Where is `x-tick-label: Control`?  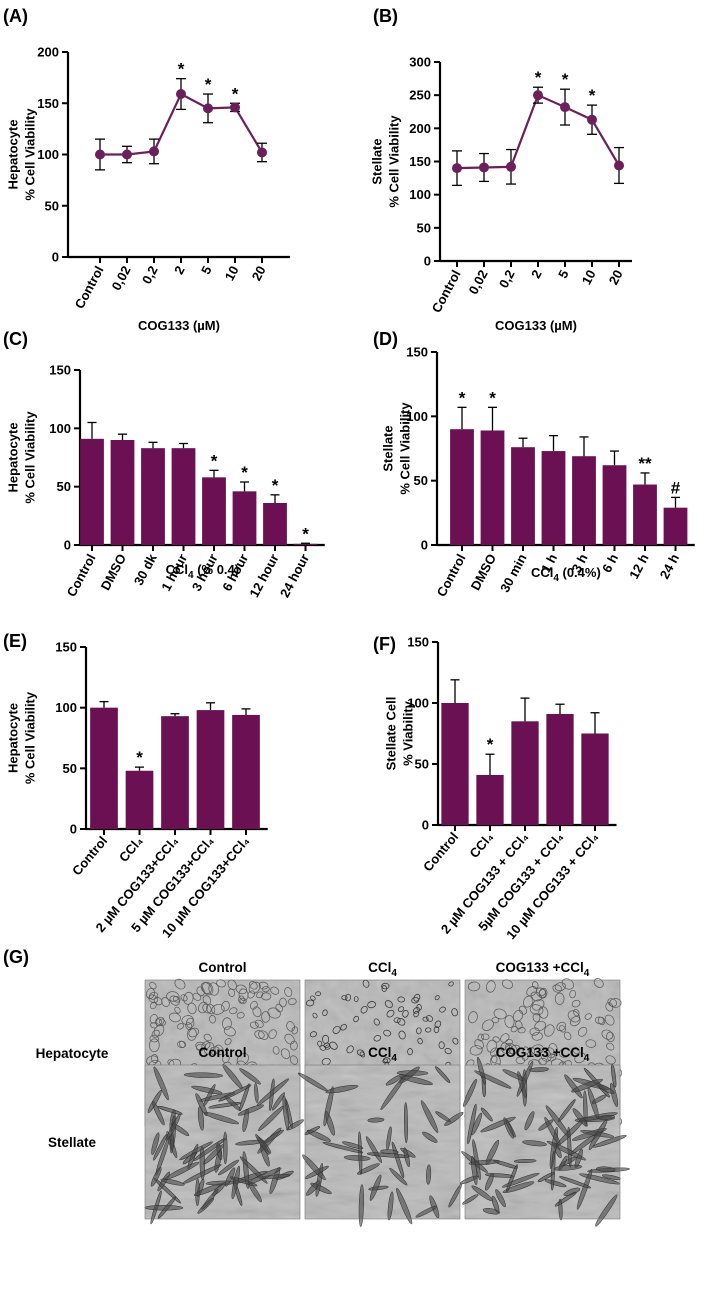 x-tick-label: Control is located at coordinates (451, 575).